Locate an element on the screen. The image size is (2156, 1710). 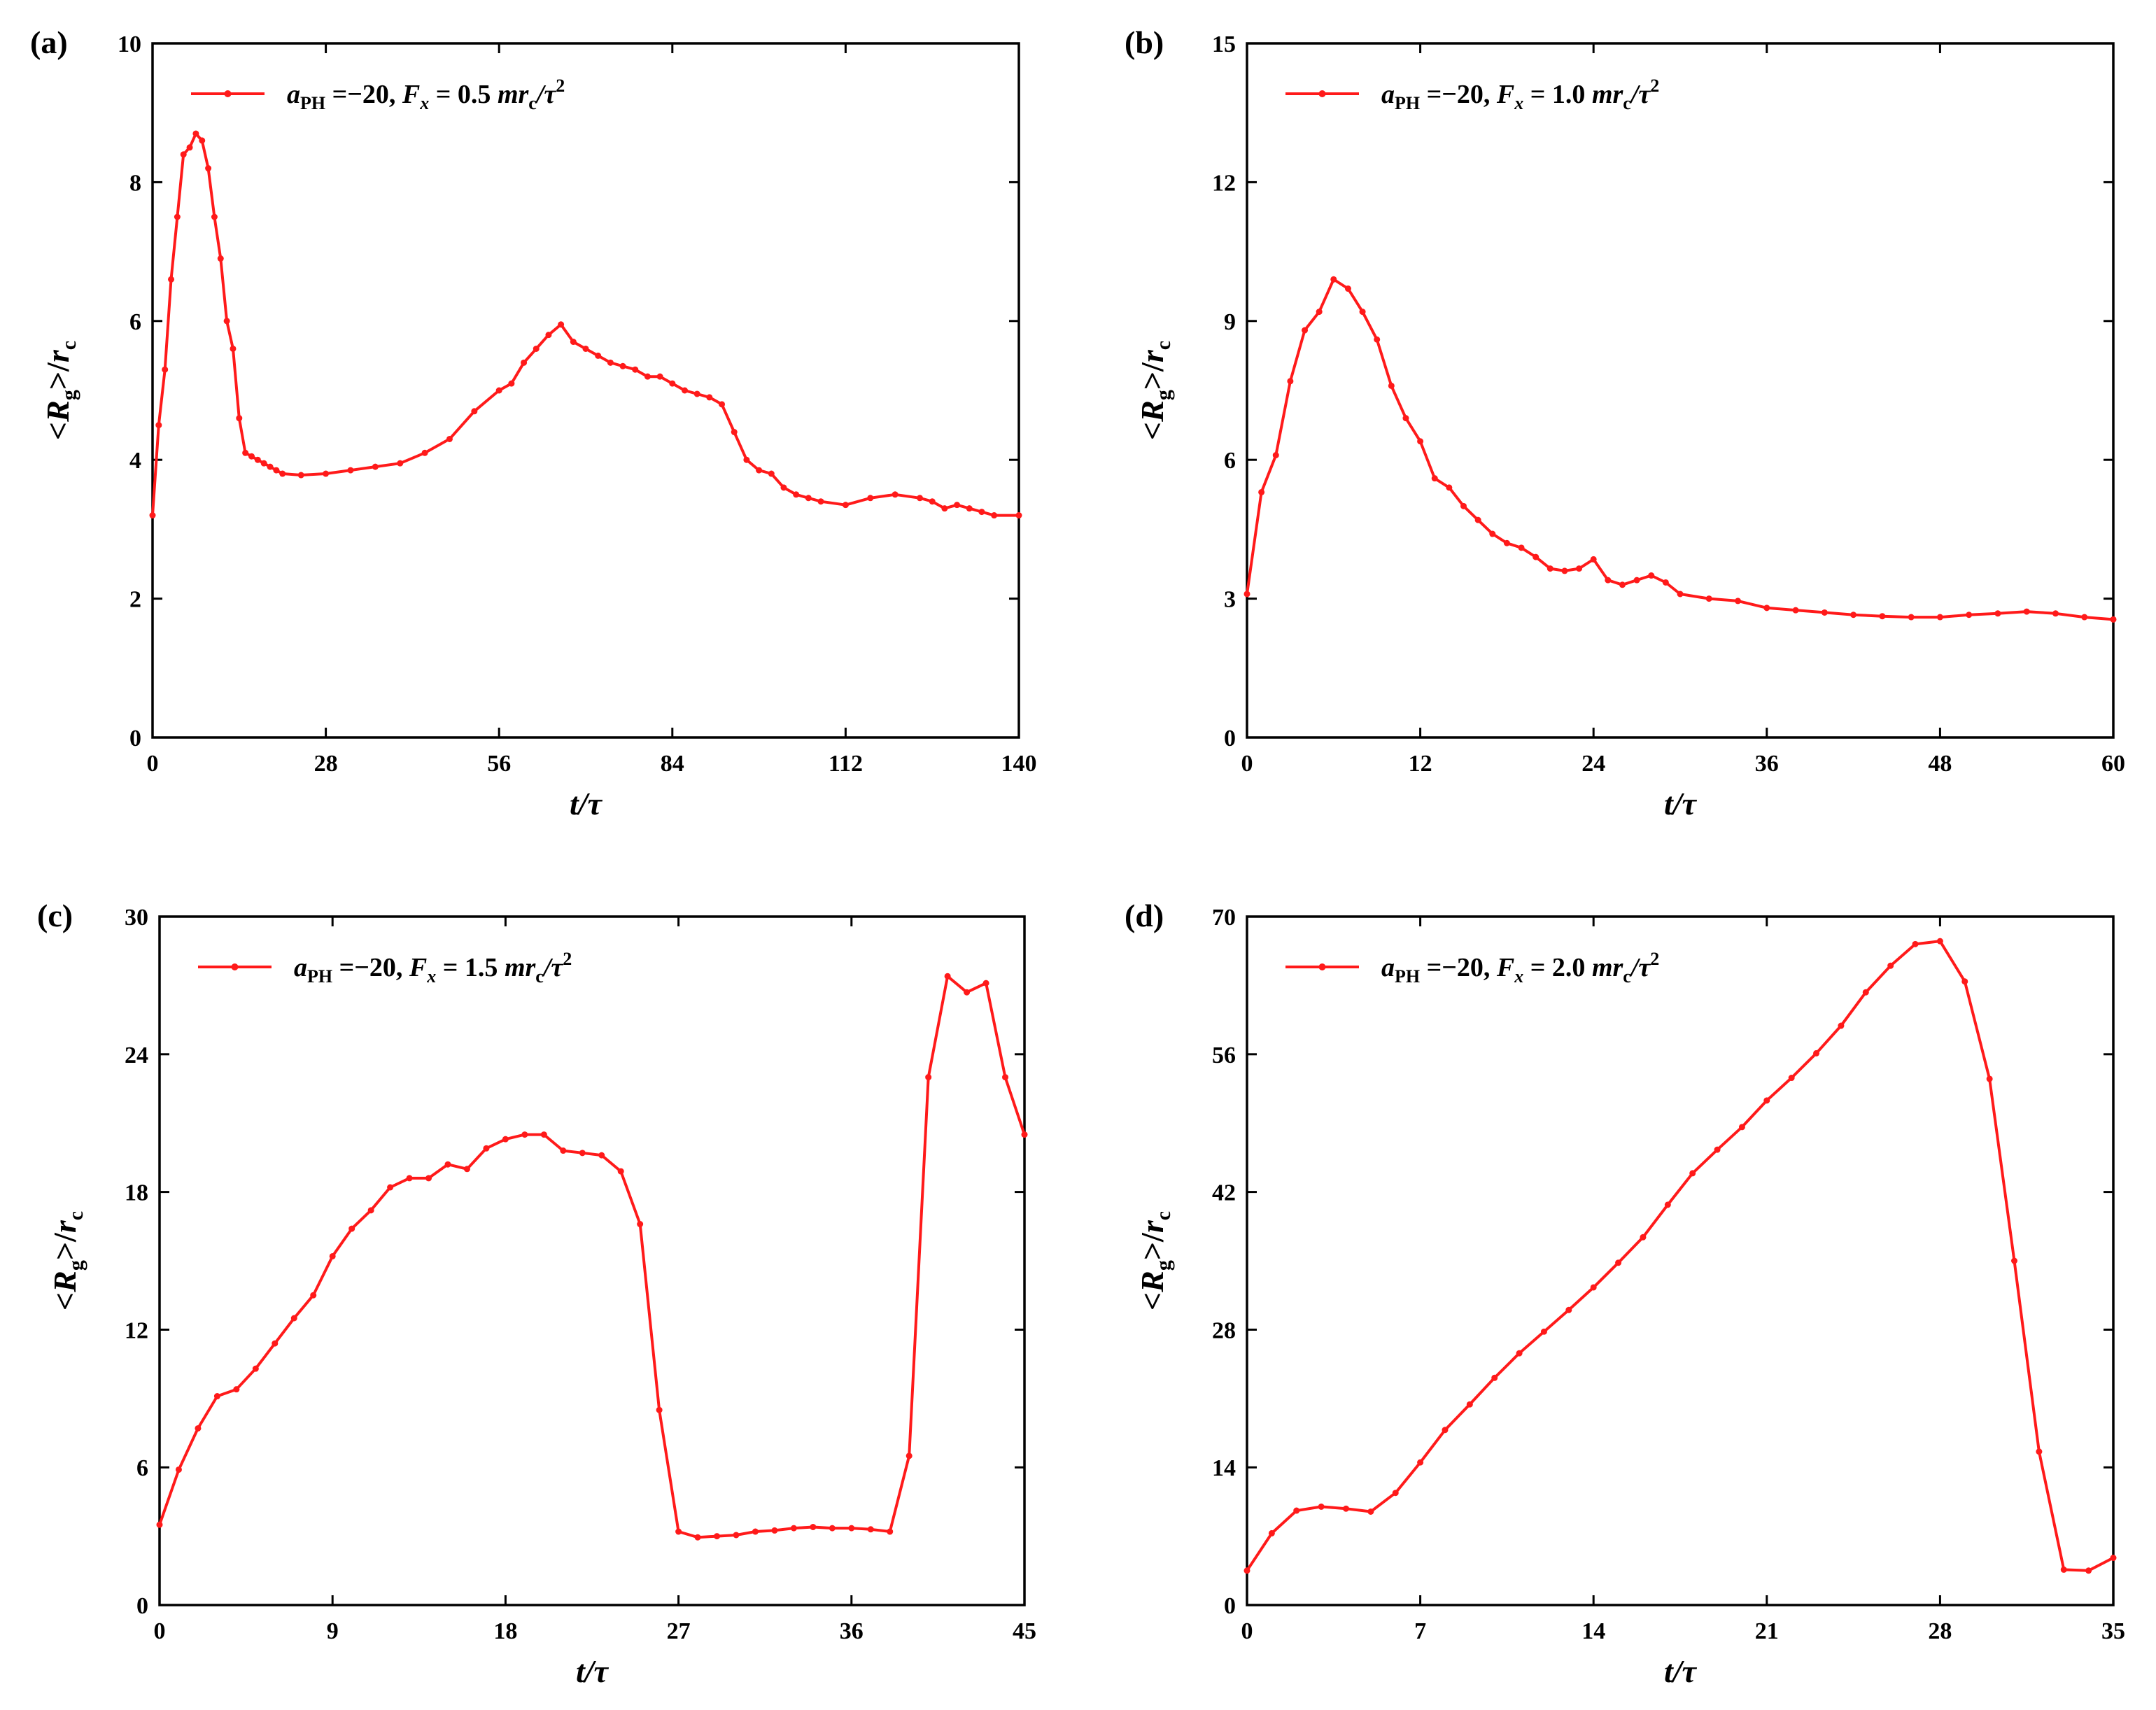
x-tick-label: 0 is located at coordinates (153, 764).